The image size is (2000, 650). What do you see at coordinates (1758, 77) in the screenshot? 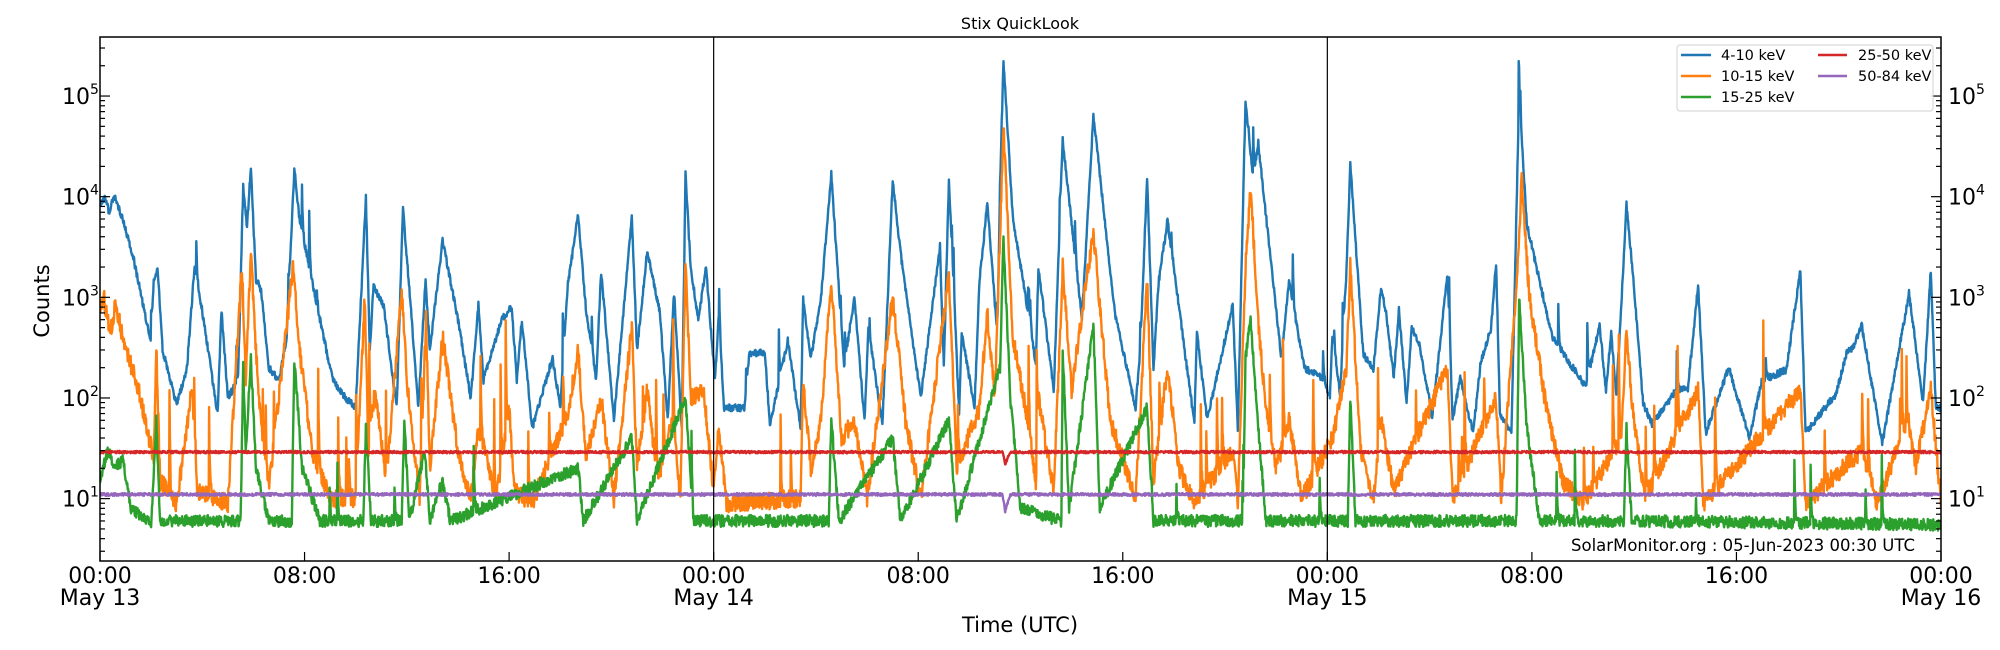
I see `legend-label-10-15kev: 10-15 keV` at bounding box center [1758, 77].